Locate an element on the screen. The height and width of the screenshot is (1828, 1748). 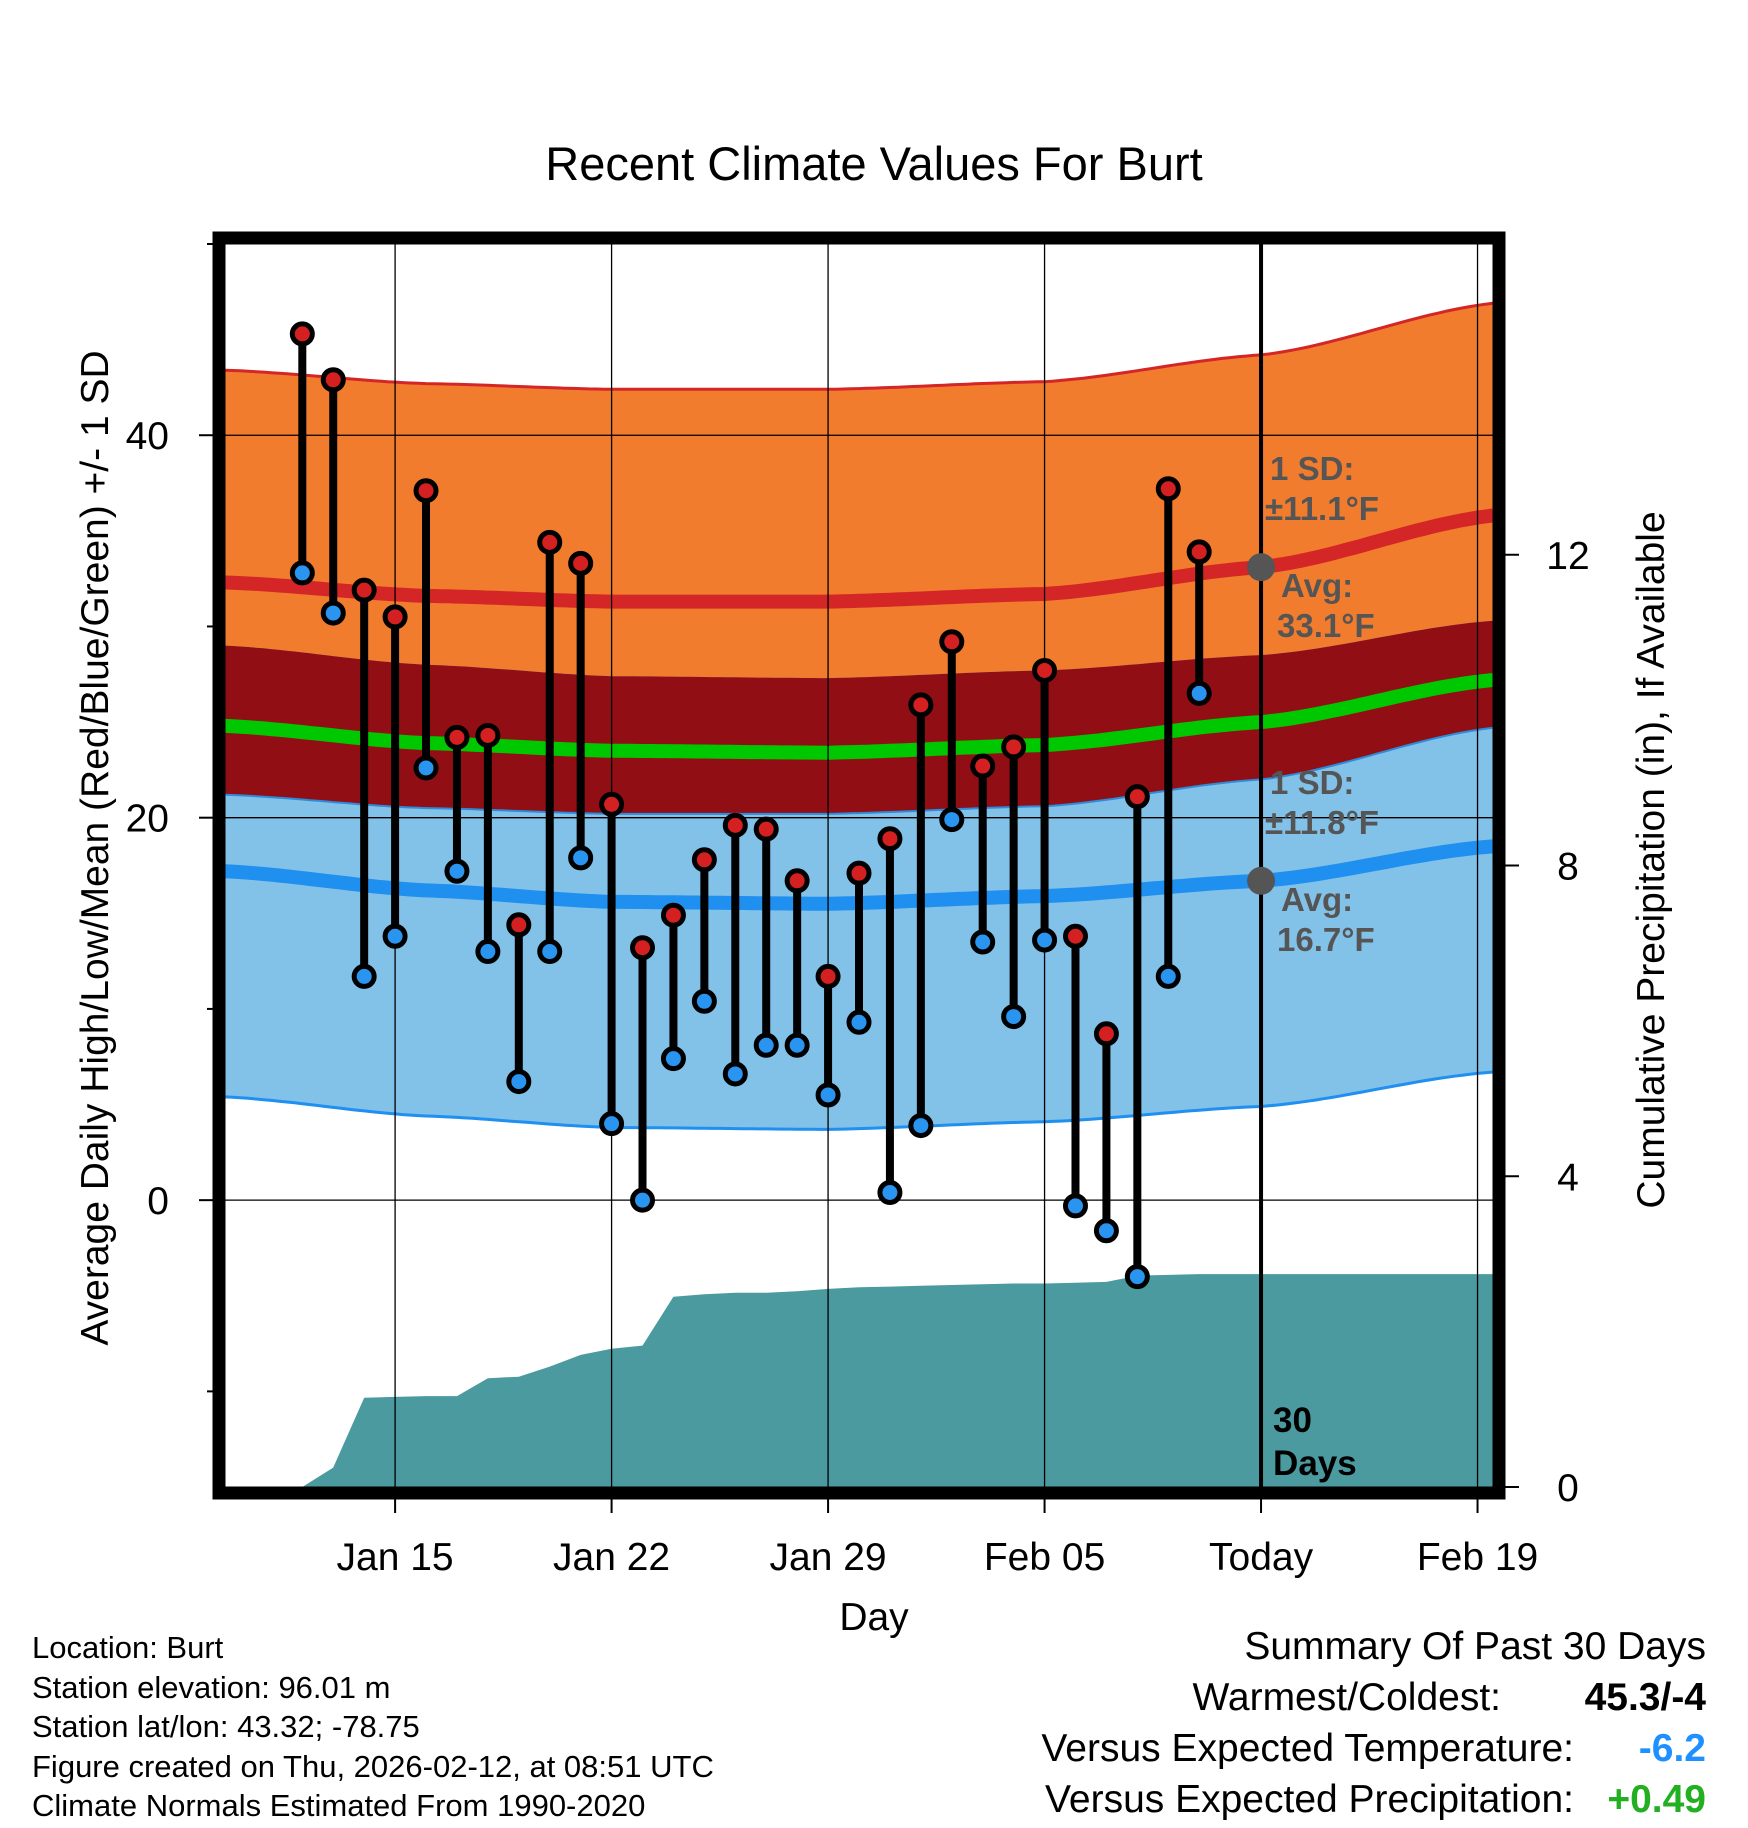
location-text: Location: Burt is located at coordinates (128, 1647).